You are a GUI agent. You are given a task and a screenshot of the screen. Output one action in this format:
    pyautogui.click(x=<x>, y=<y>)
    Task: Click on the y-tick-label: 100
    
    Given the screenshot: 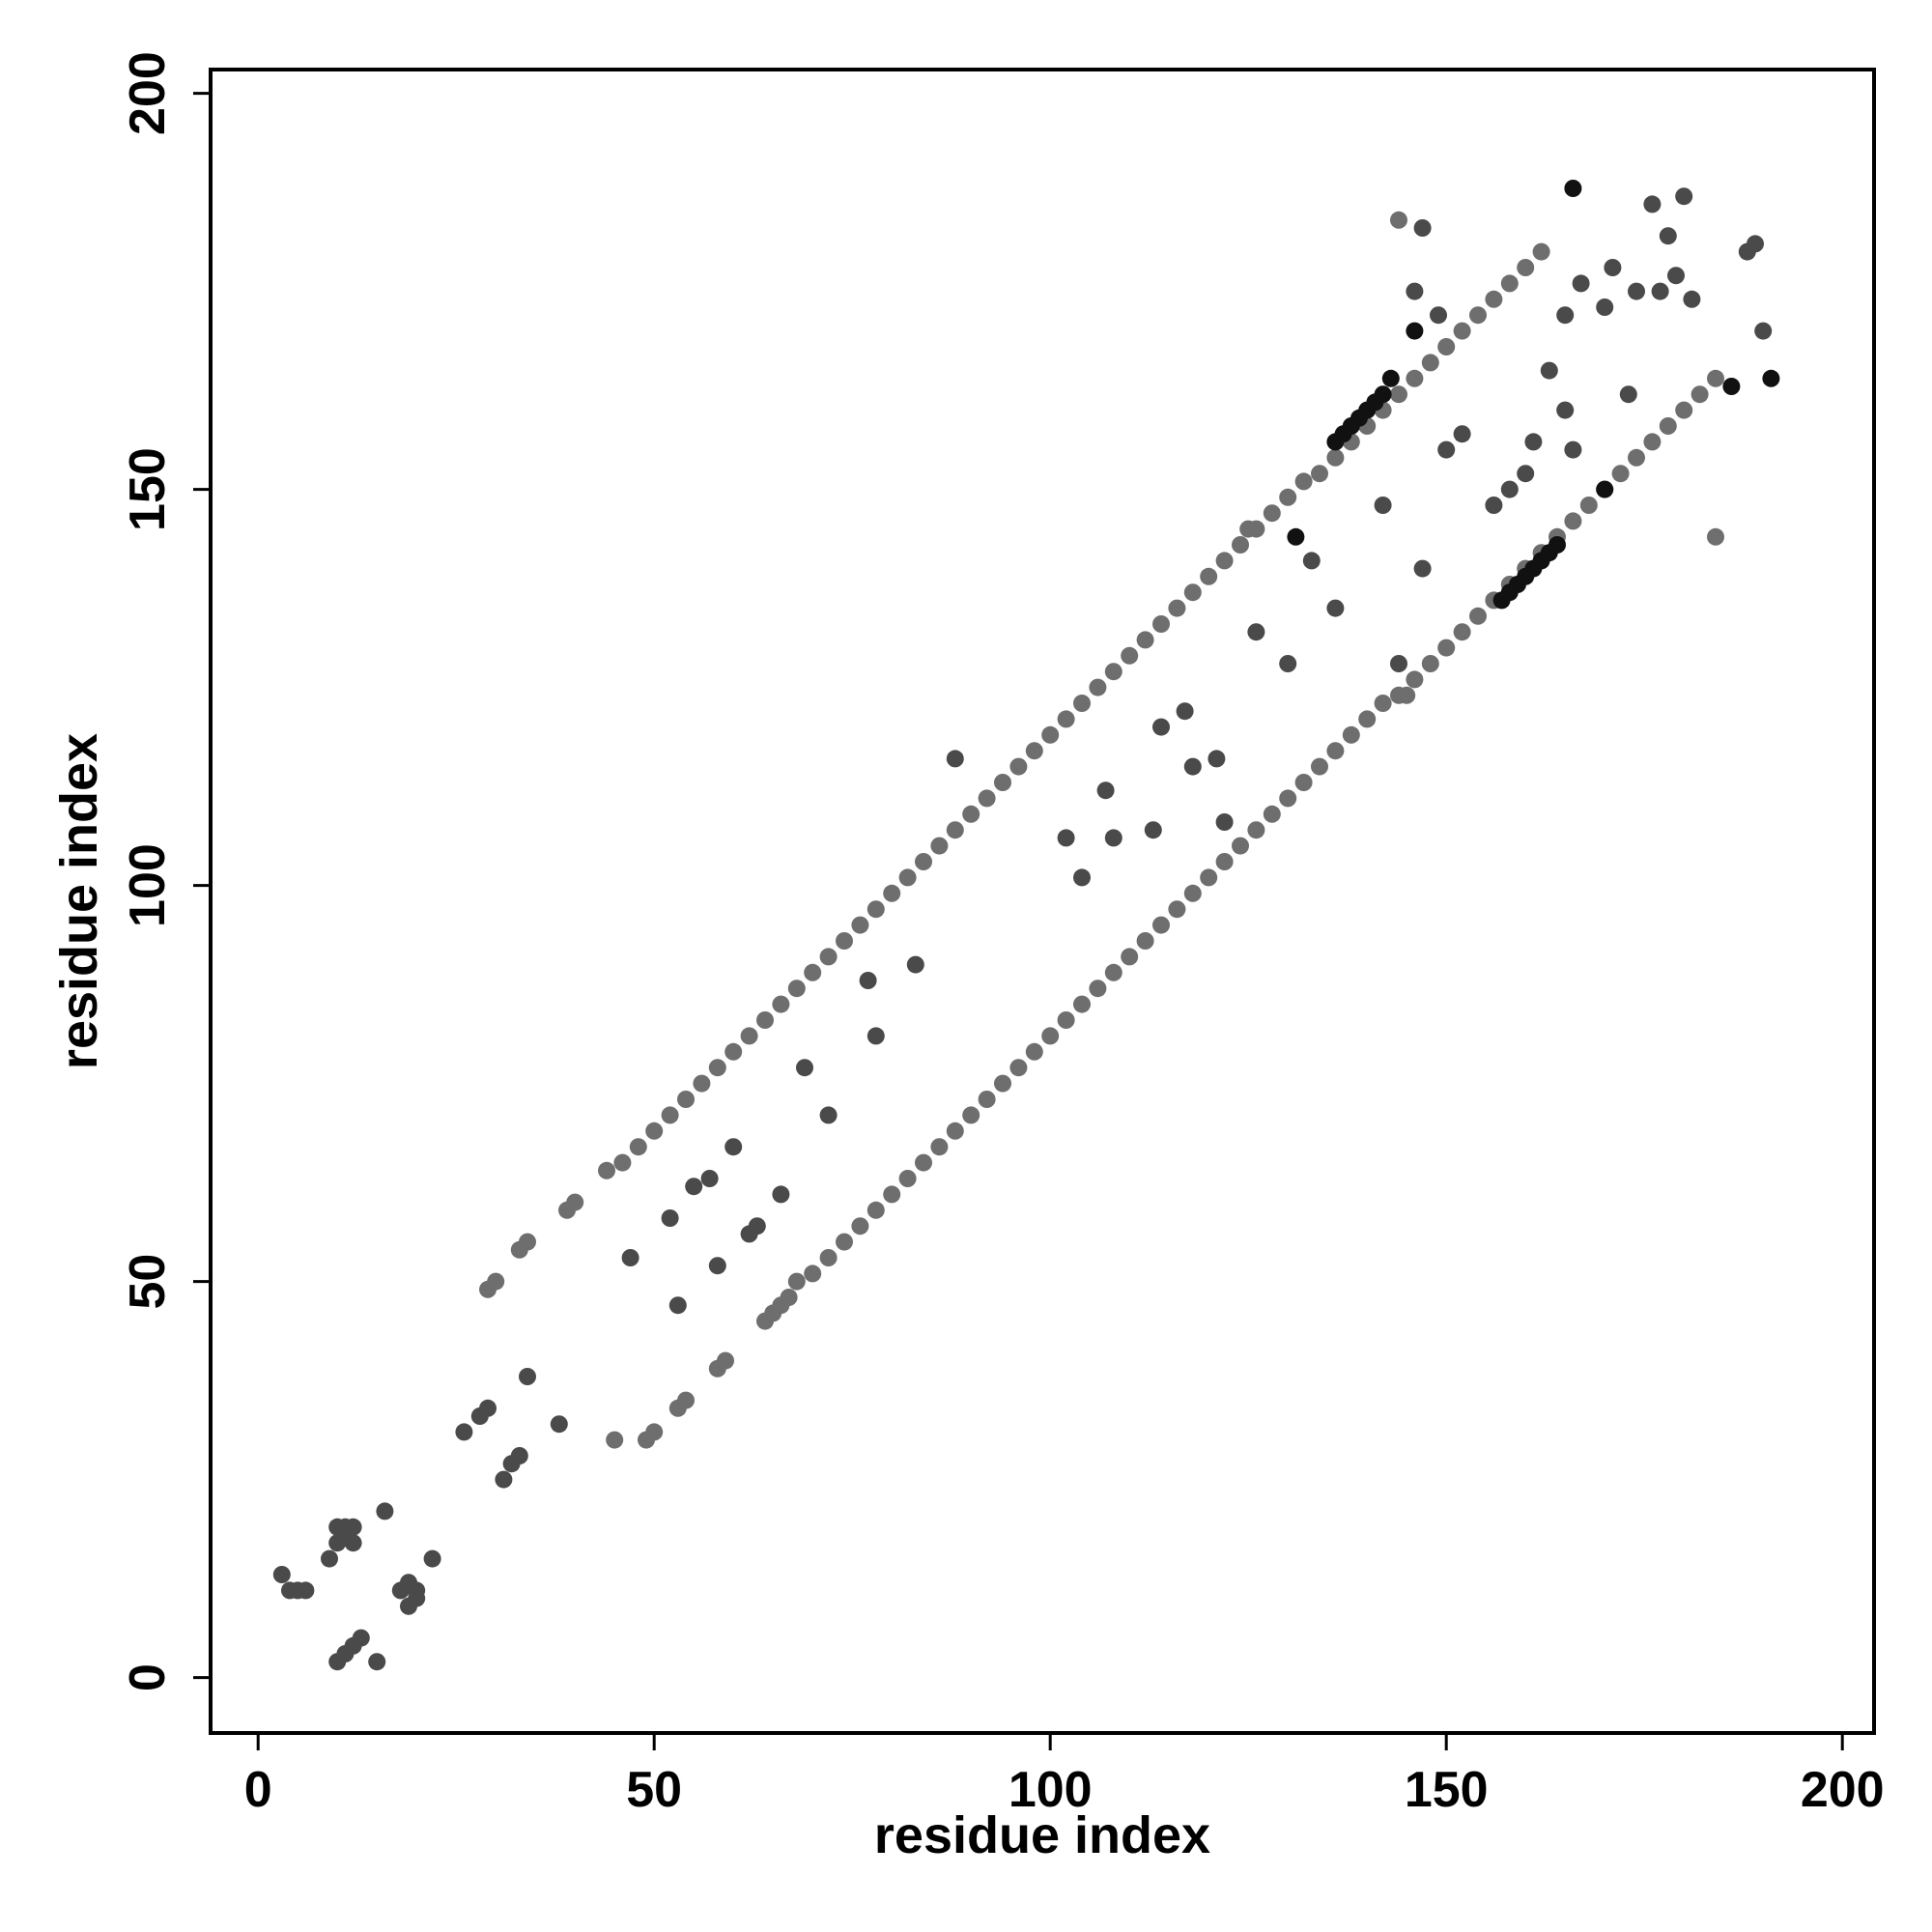 What is the action you would take?
    pyautogui.click(x=148, y=885)
    